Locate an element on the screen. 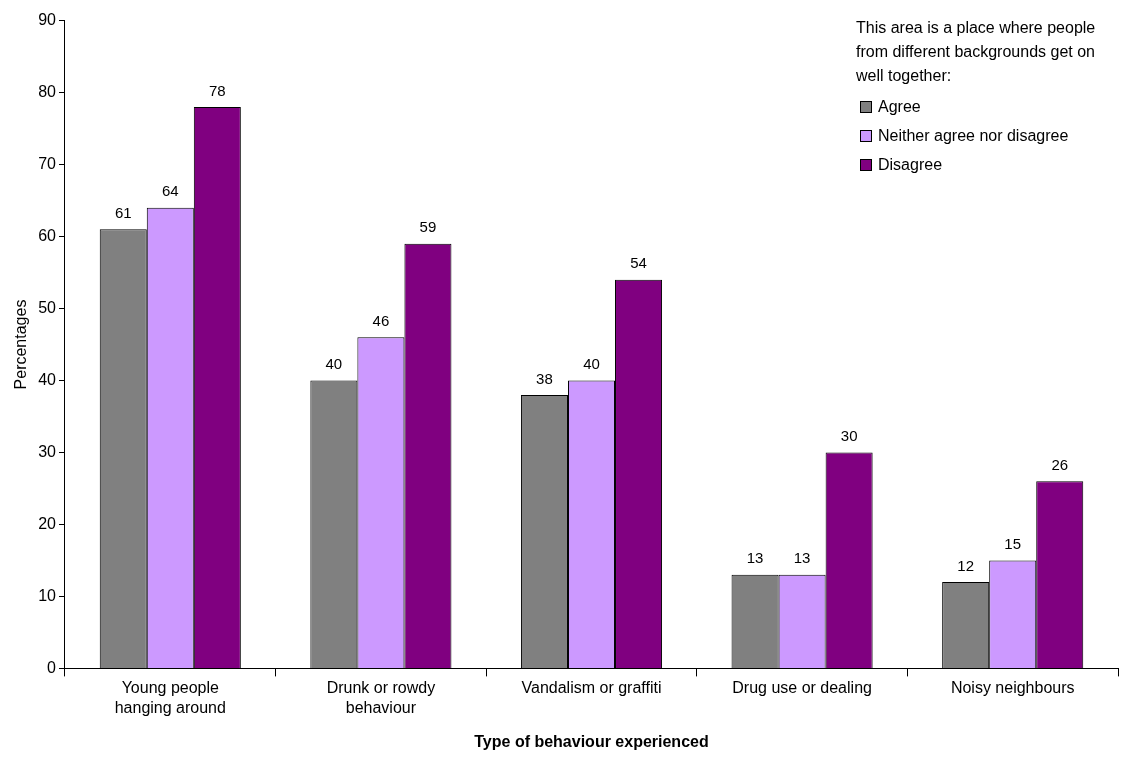 The height and width of the screenshot is (764, 1136). y-tick-label: 80 is located at coordinates (47, 91).